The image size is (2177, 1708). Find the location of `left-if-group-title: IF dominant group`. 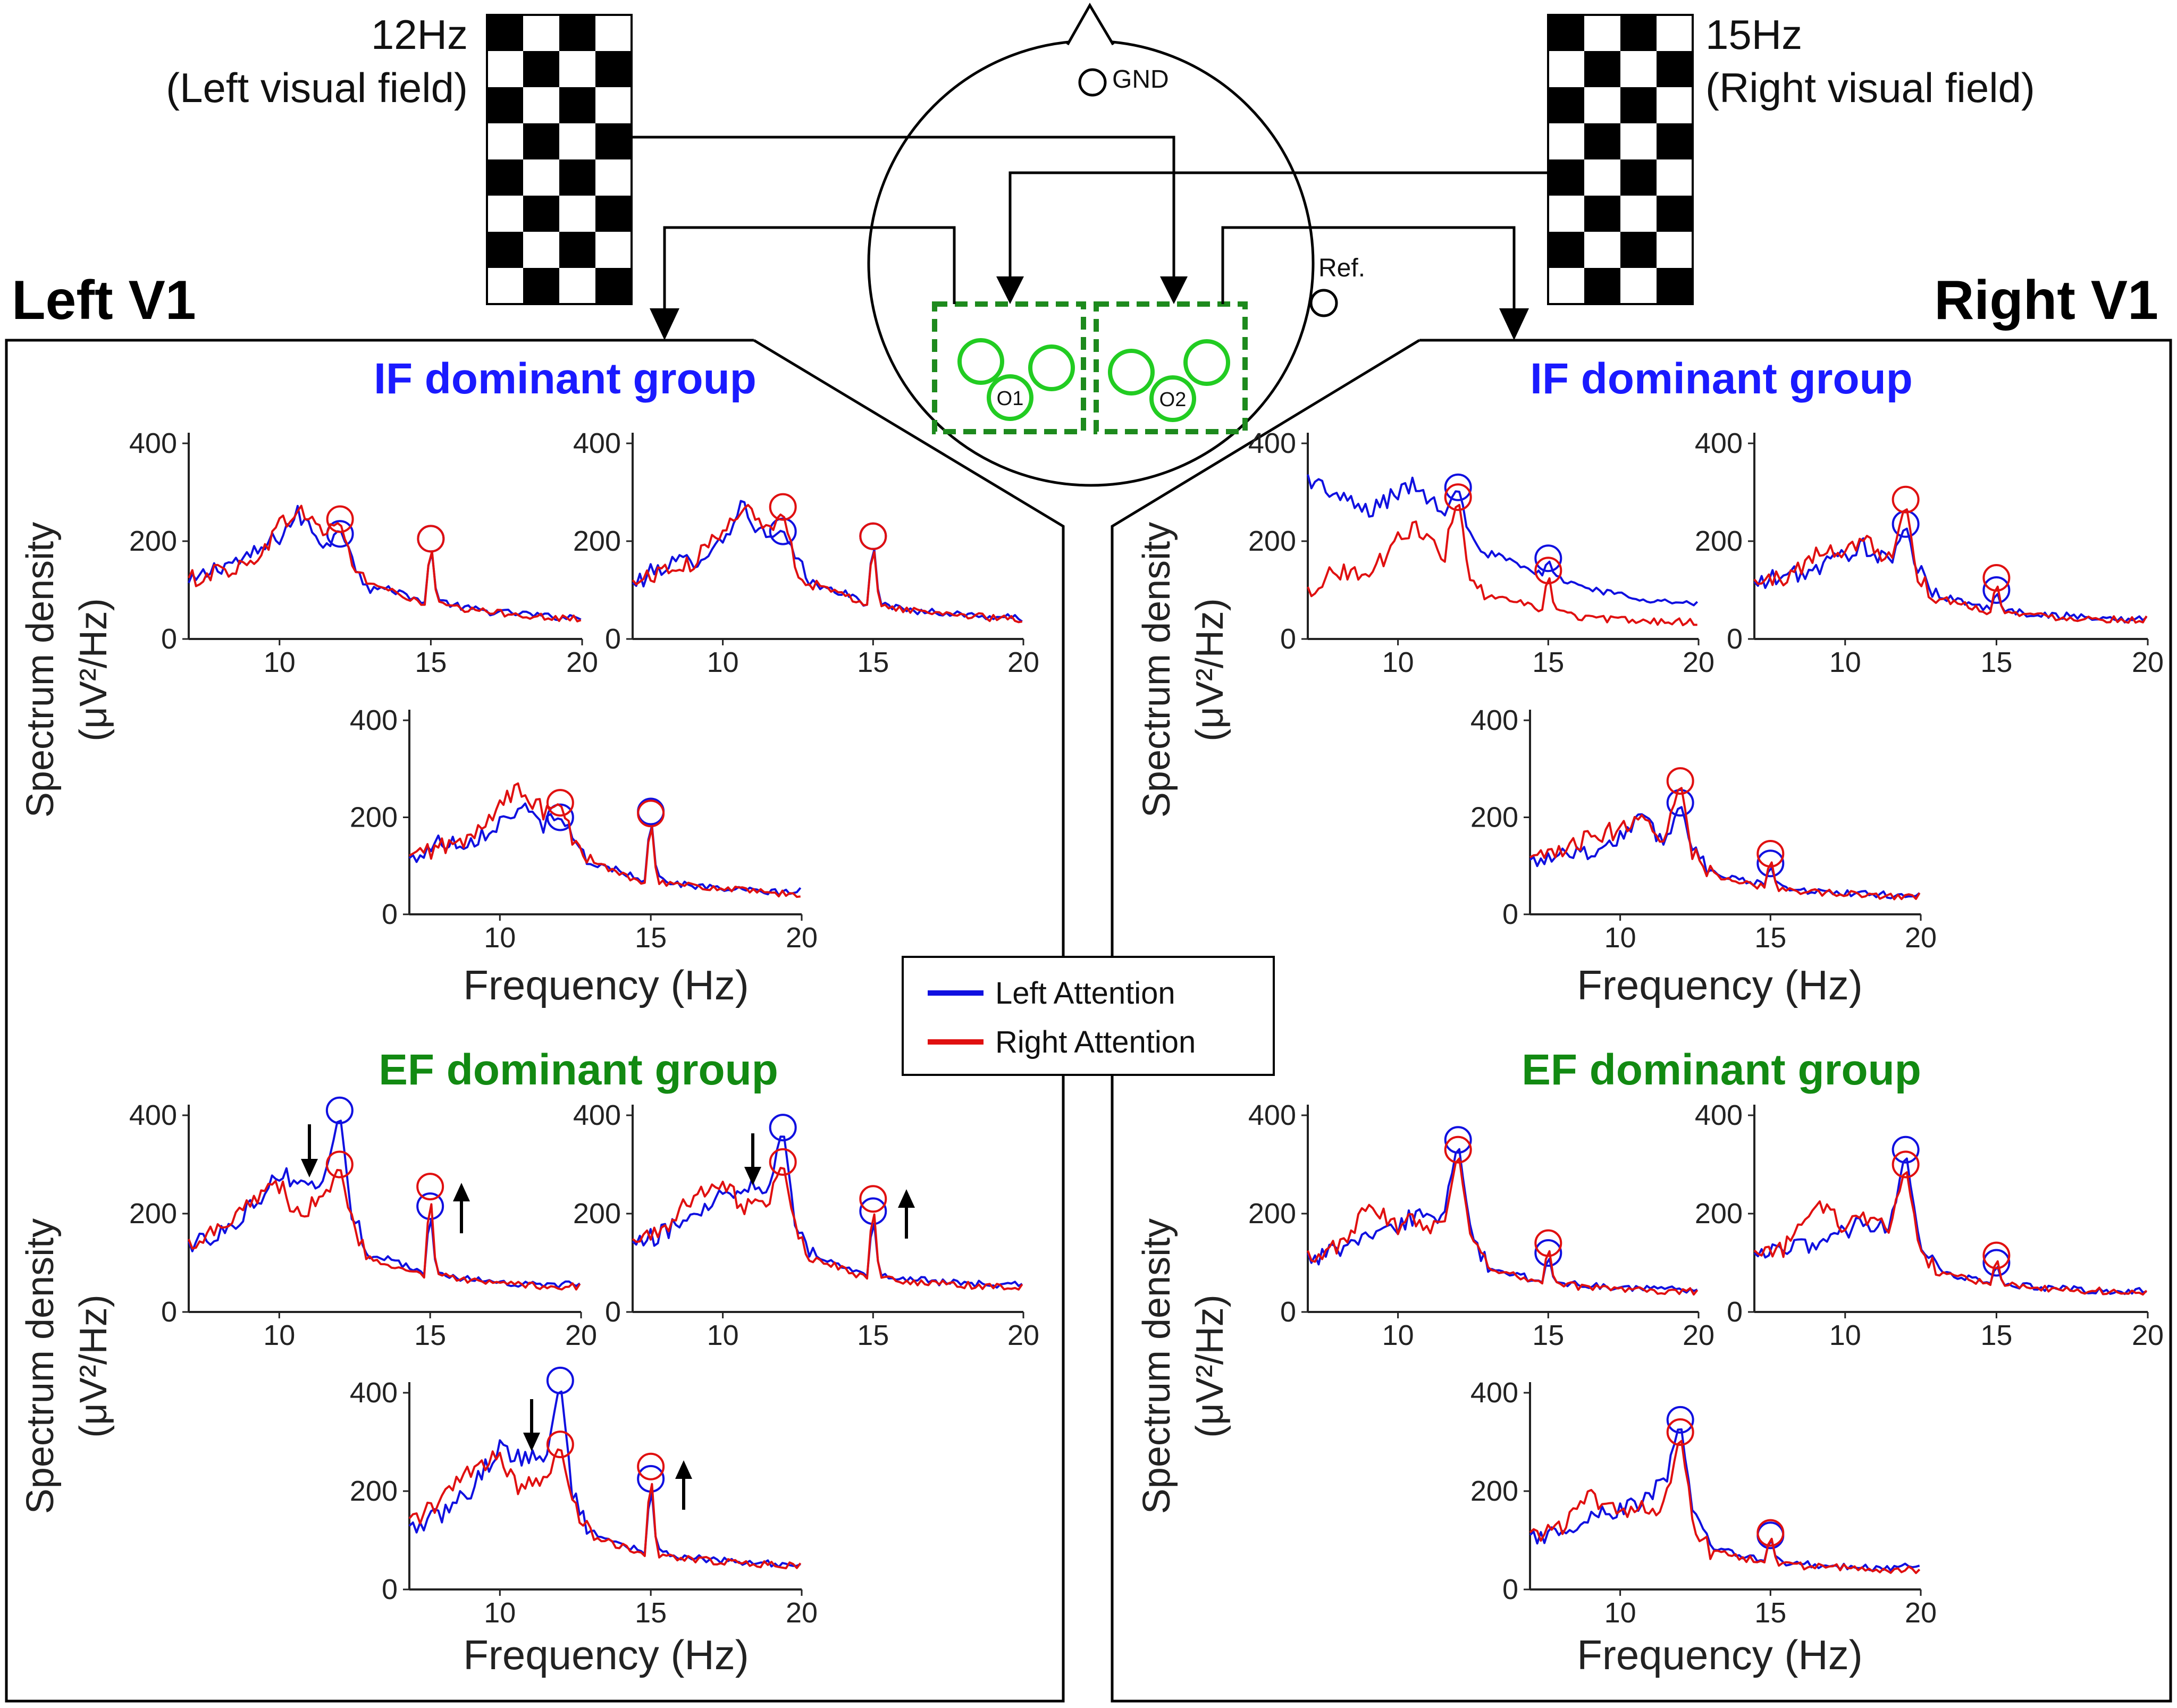

left-if-group-title: IF dominant group is located at coordinates (565, 379).